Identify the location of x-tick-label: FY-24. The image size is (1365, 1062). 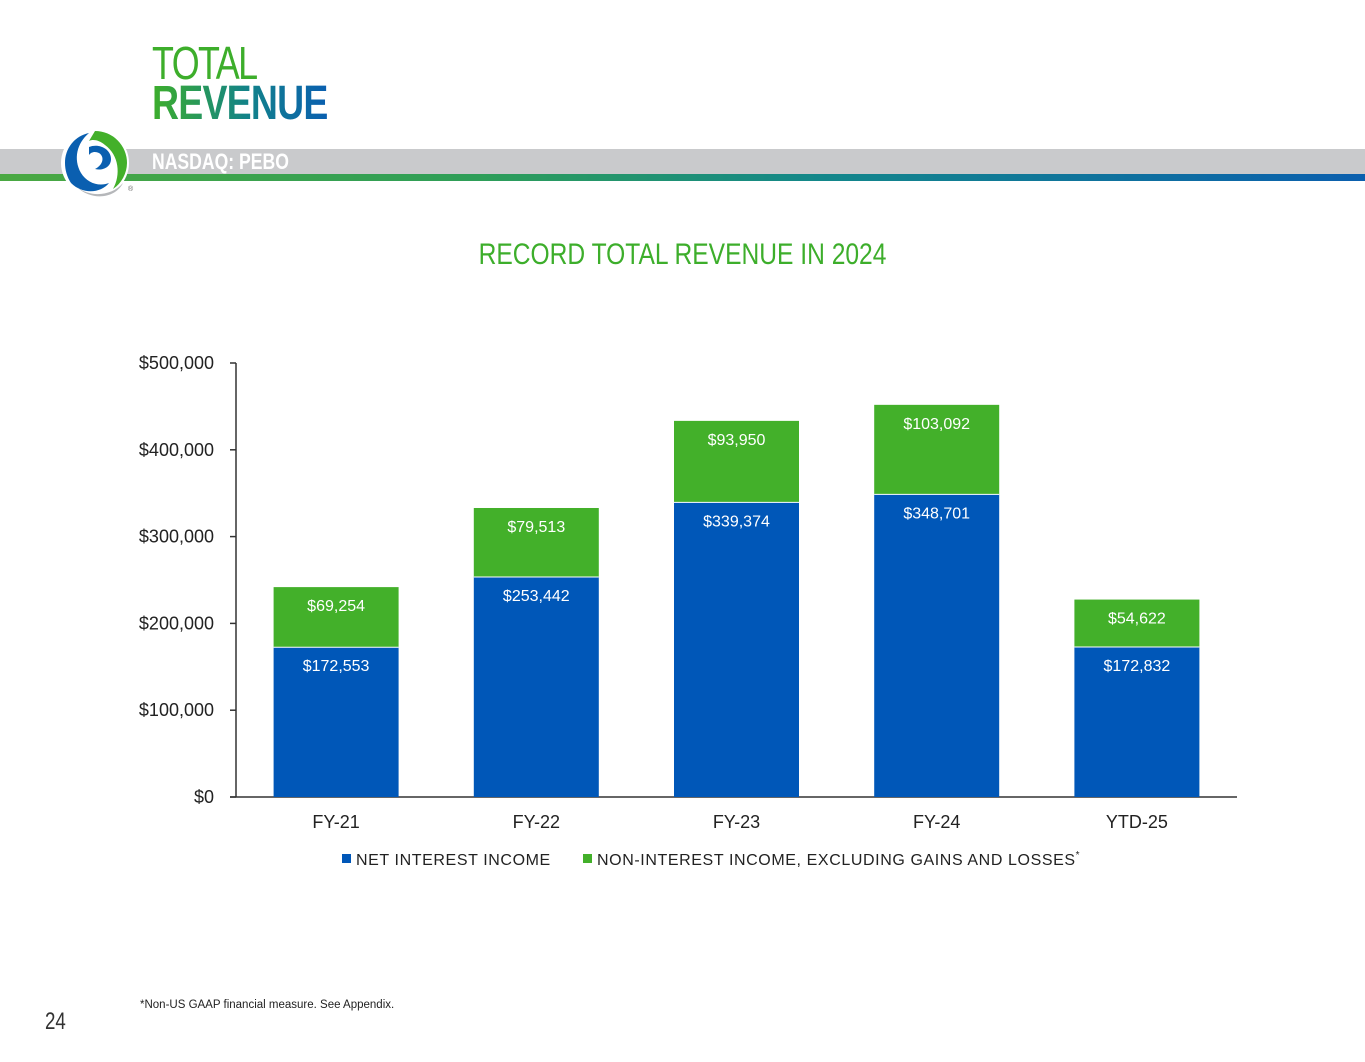
(936, 822).